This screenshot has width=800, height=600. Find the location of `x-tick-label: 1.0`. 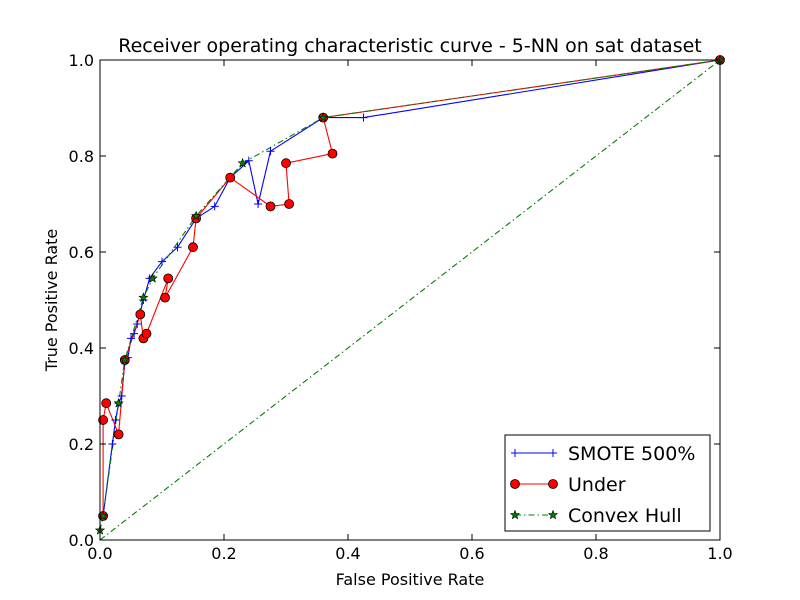

x-tick-label: 1.0 is located at coordinates (719, 553).